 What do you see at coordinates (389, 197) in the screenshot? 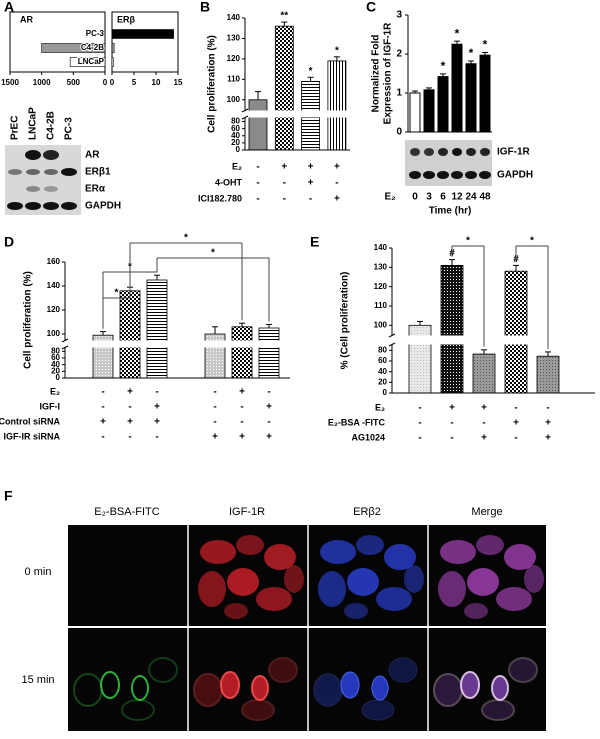
I see `category-row-label: E₂` at bounding box center [389, 197].